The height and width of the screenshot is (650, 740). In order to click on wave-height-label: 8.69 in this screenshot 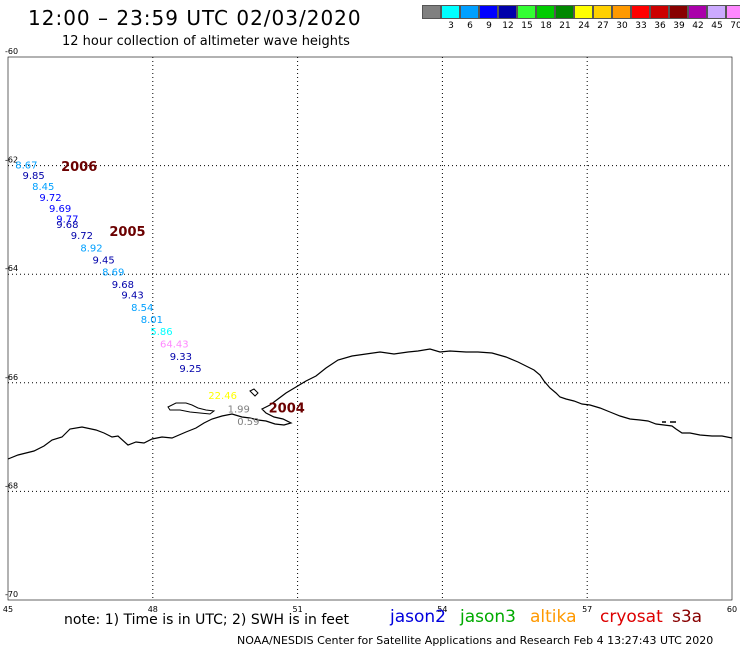, I will do `click(113, 272)`.